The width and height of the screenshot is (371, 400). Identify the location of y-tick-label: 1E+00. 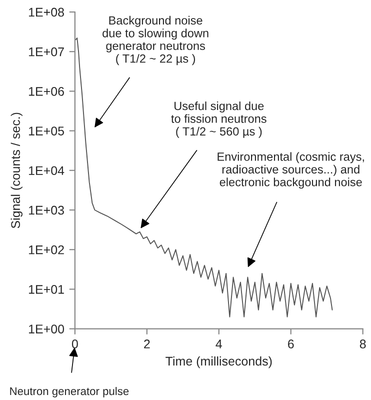
(46, 329).